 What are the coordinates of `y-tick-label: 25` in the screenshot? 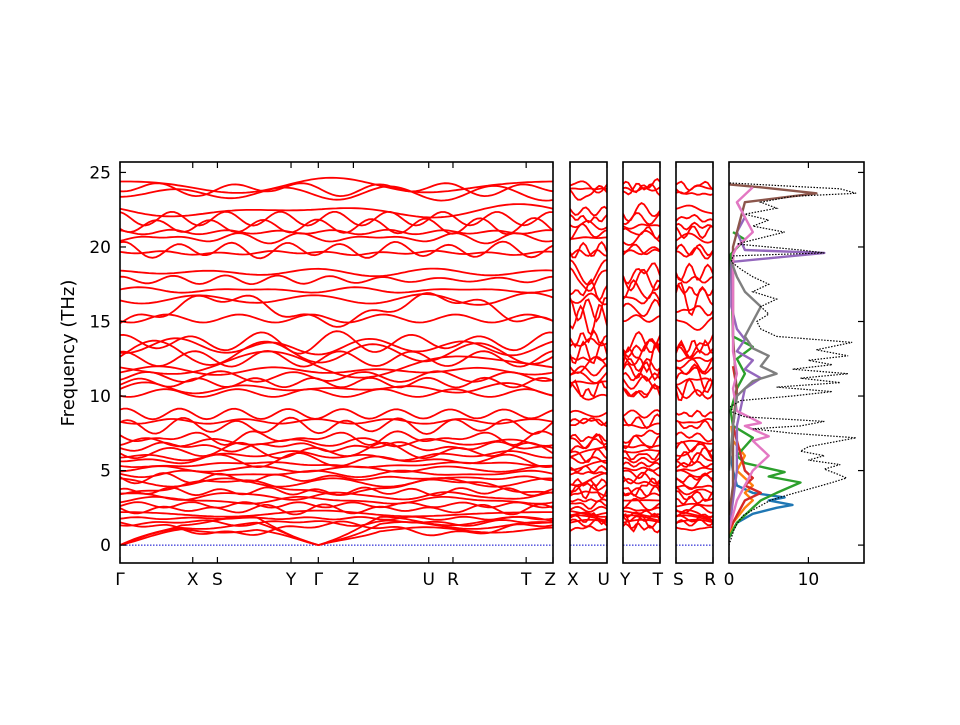 It's located at (100, 173).